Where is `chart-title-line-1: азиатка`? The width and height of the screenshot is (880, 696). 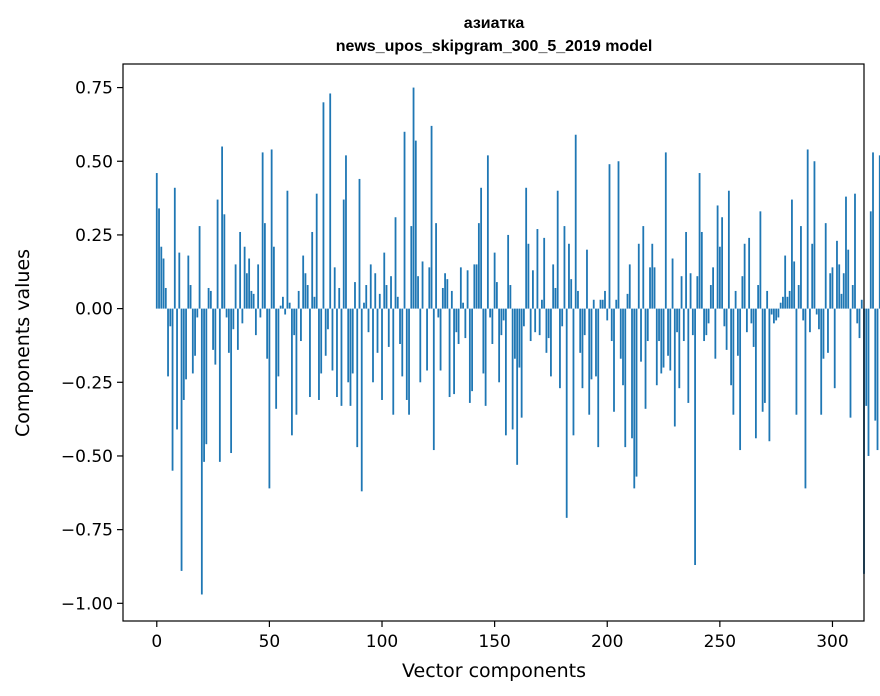
chart-title-line-1: азиатка is located at coordinates (494, 23).